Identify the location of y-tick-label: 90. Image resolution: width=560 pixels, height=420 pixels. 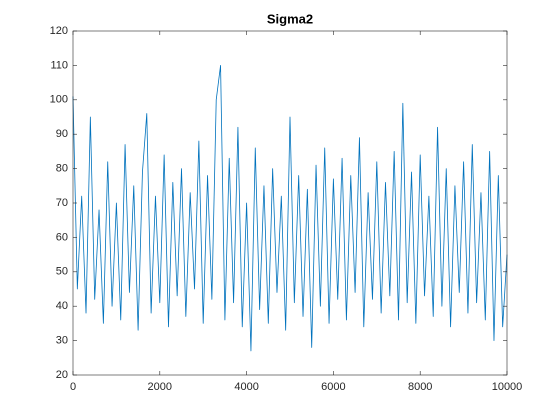
(62, 134).